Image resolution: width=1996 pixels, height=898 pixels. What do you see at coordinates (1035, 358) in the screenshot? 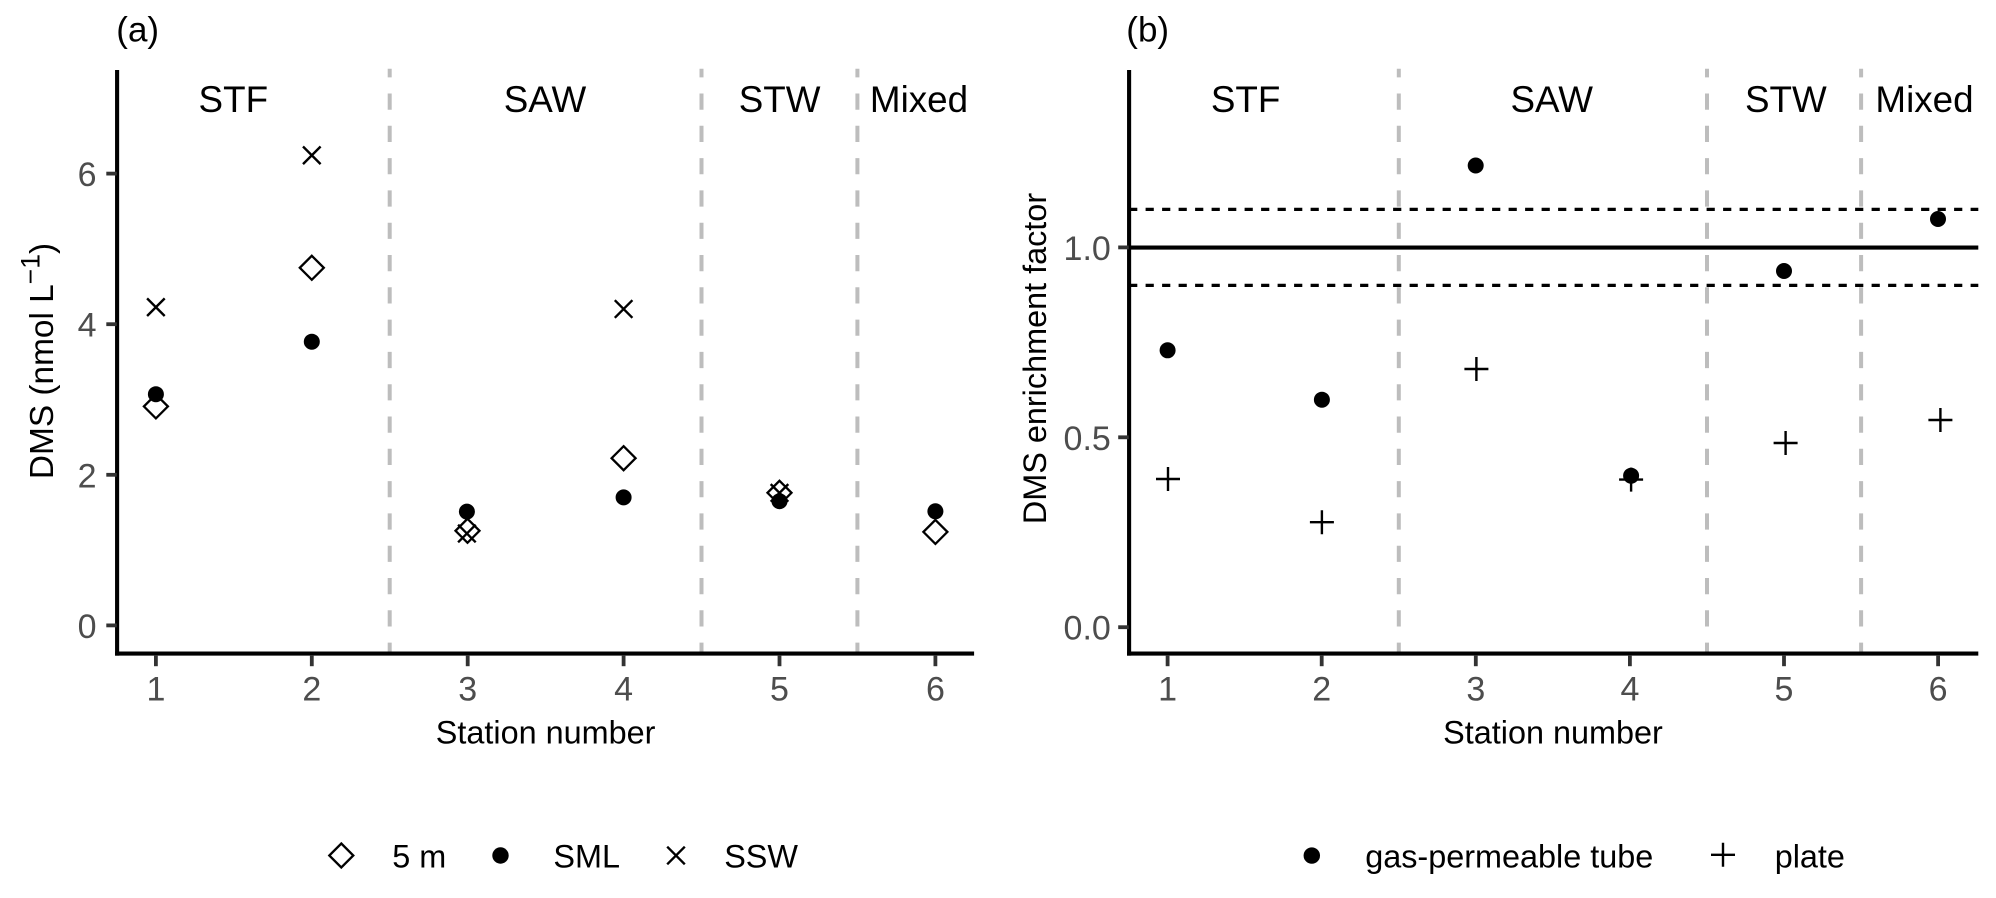
I see `svg-text: DMS enrichment factor` at bounding box center [1035, 358].